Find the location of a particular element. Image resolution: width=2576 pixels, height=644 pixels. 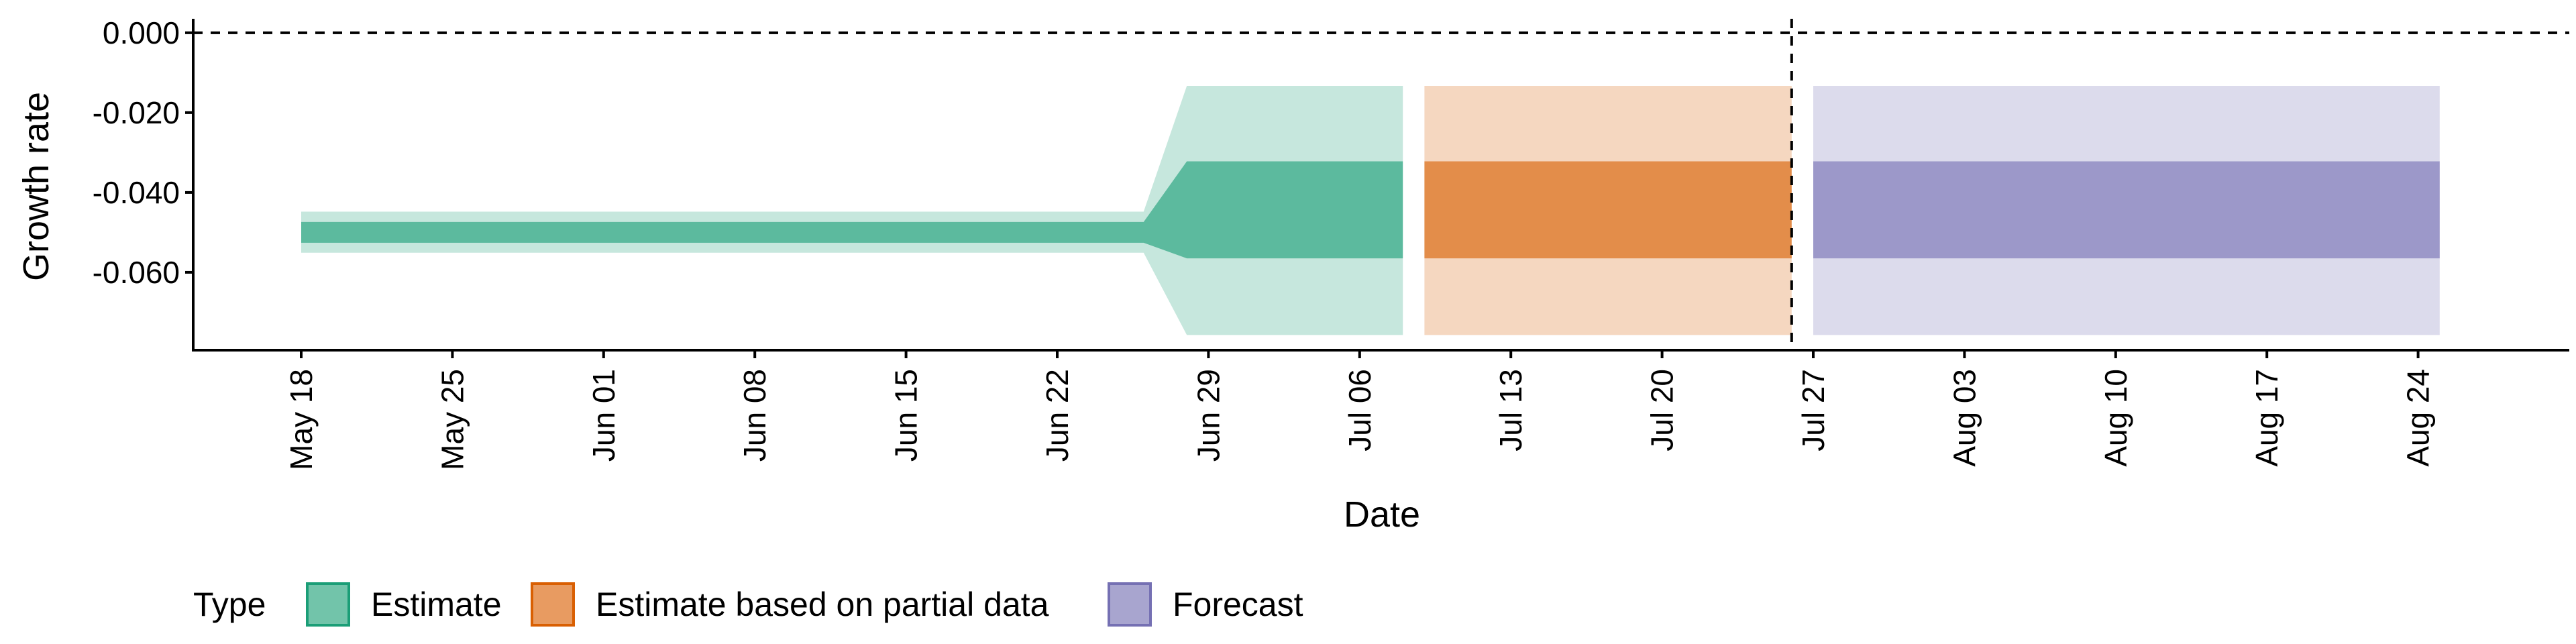

x-tick-label: Aug 24 is located at coordinates (2418, 418).